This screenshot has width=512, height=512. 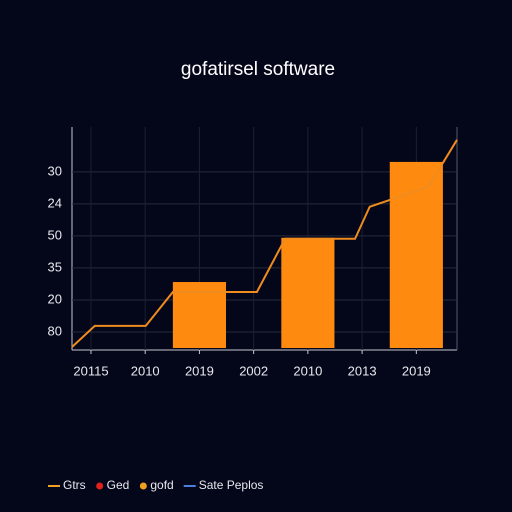 I want to click on y-tick-label: 50, so click(x=55, y=234).